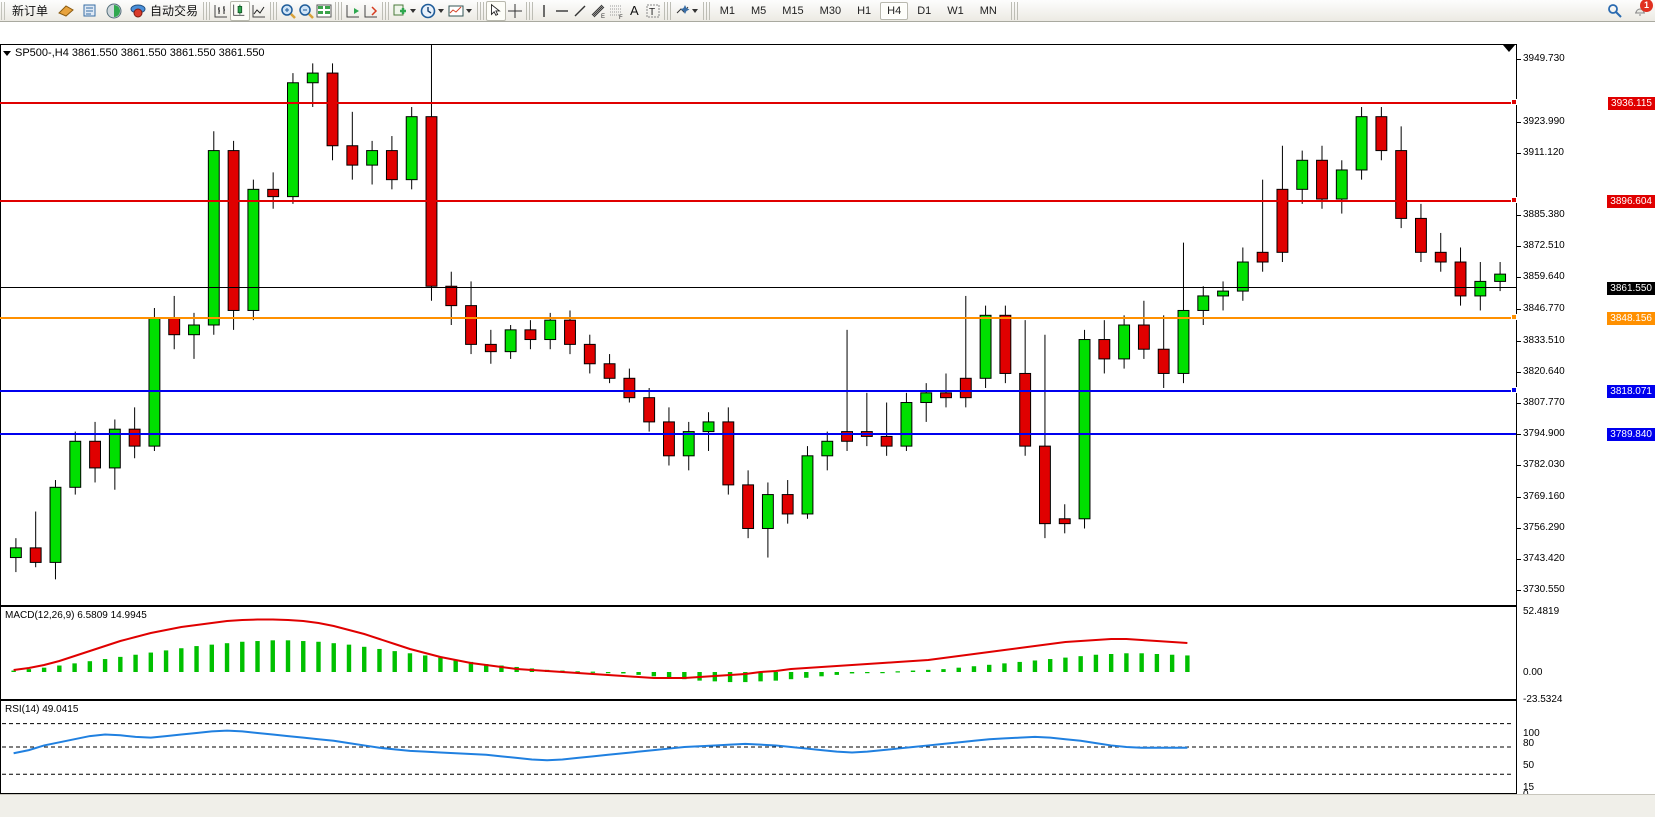 The image size is (1655, 817). What do you see at coordinates (441, 10) in the screenshot?
I see `periods-dropdown-caret` at bounding box center [441, 10].